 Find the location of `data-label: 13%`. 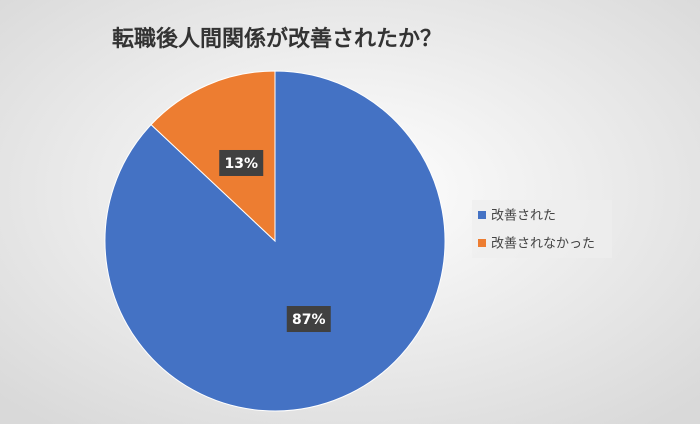

data-label: 13% is located at coordinates (241, 164).